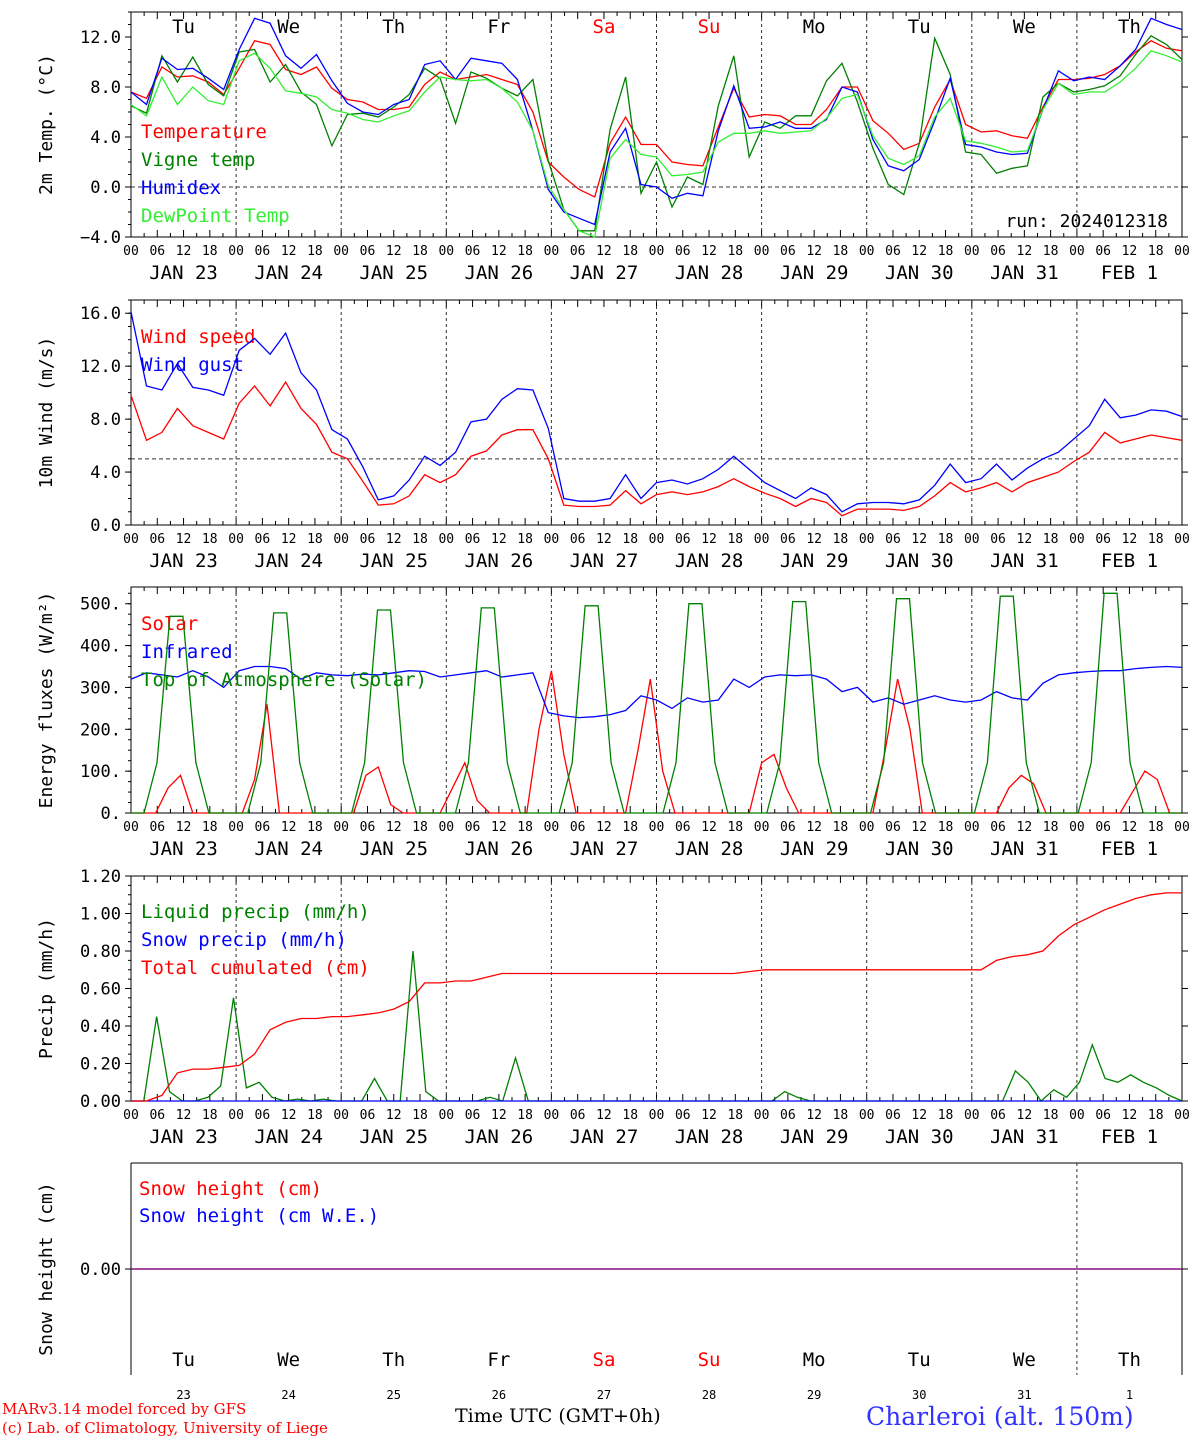 The image size is (1194, 1440). Describe the element at coordinates (183, 849) in the screenshot. I see `date-label: JAN 23` at that location.